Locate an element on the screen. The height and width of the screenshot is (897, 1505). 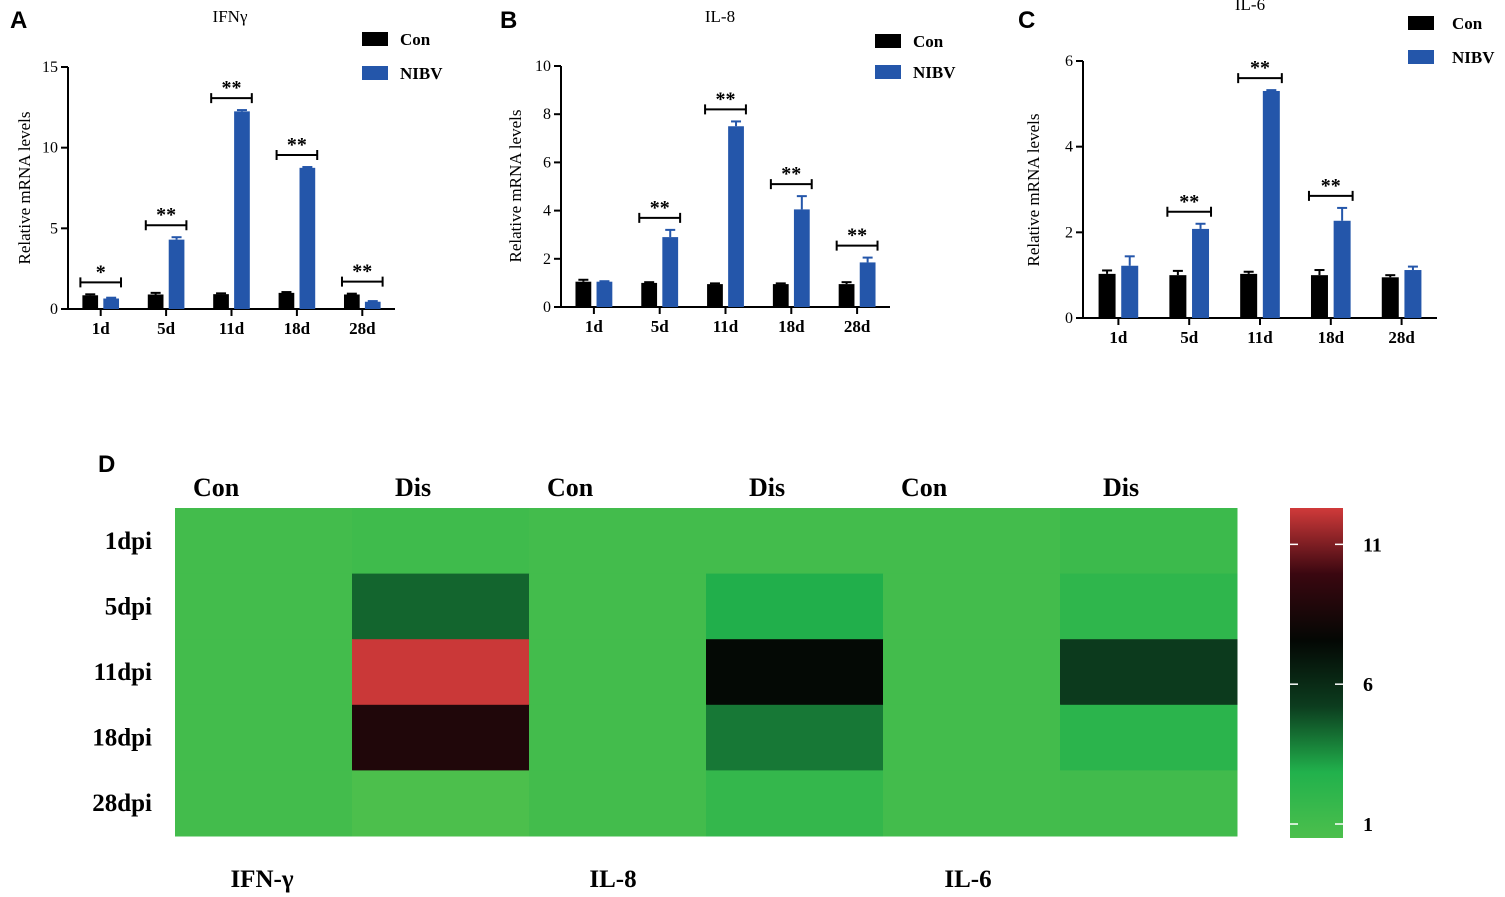
heatmap-row-label: 18dpi is located at coordinates (122, 738).